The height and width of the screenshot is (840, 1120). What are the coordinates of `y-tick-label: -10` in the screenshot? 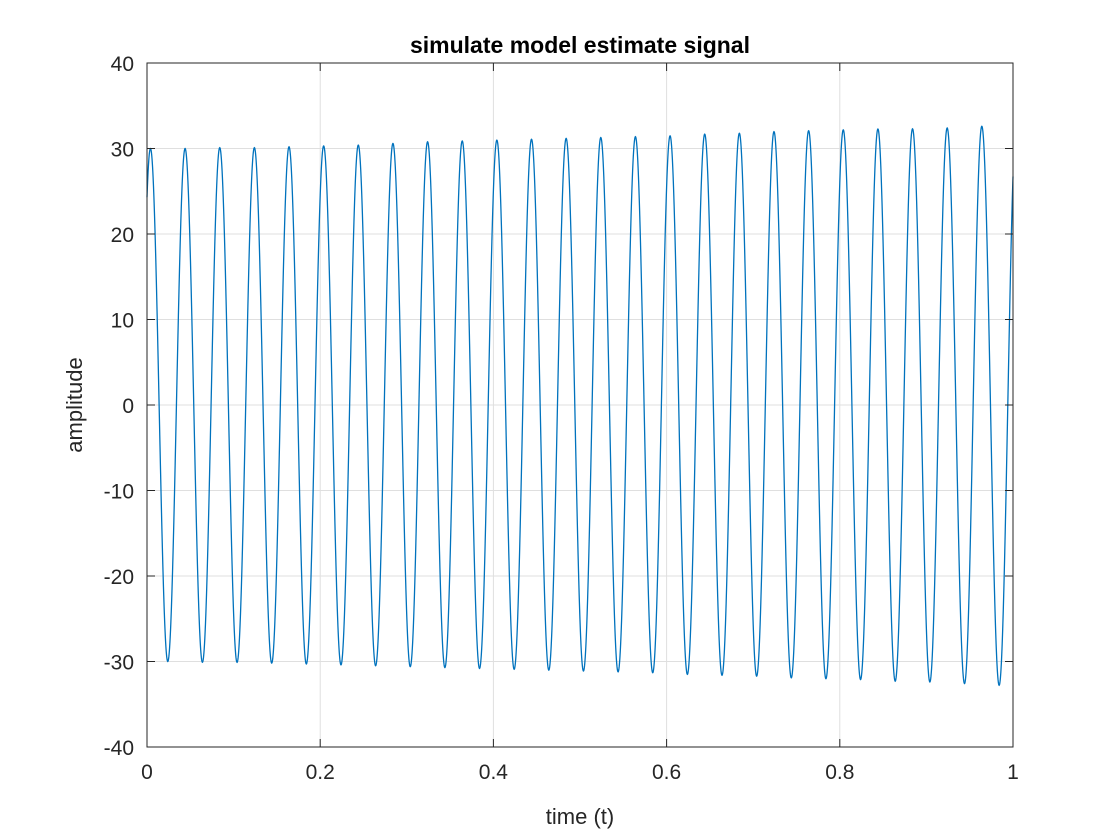 It's located at (119, 492).